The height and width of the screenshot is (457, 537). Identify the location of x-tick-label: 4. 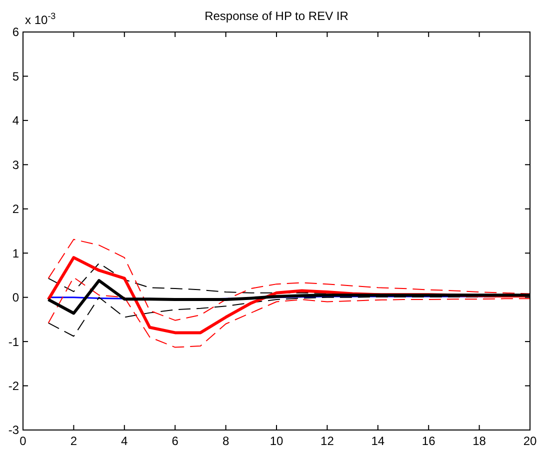
(124, 441).